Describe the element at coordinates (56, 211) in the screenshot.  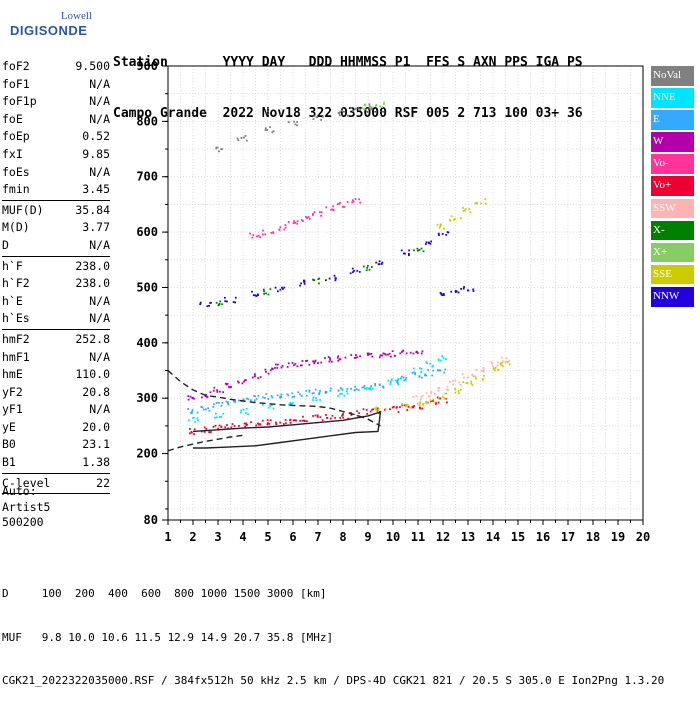
I see `param-row: MUF(D) 35.84` at that location.